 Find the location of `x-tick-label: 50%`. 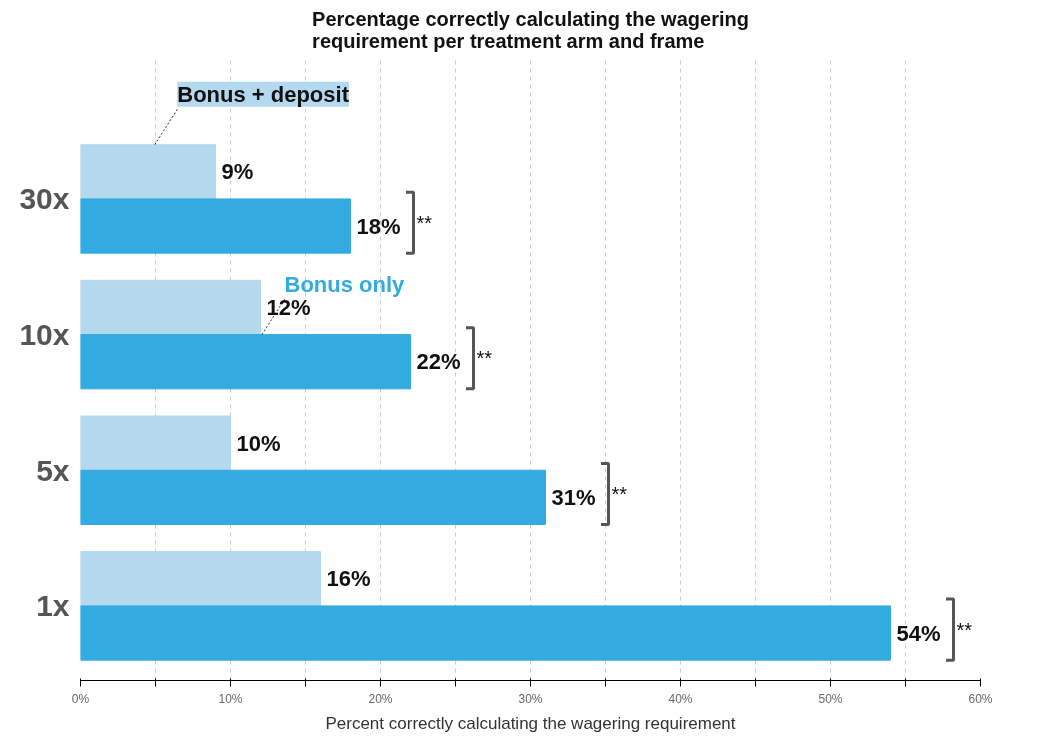

x-tick-label: 50% is located at coordinates (830, 698).